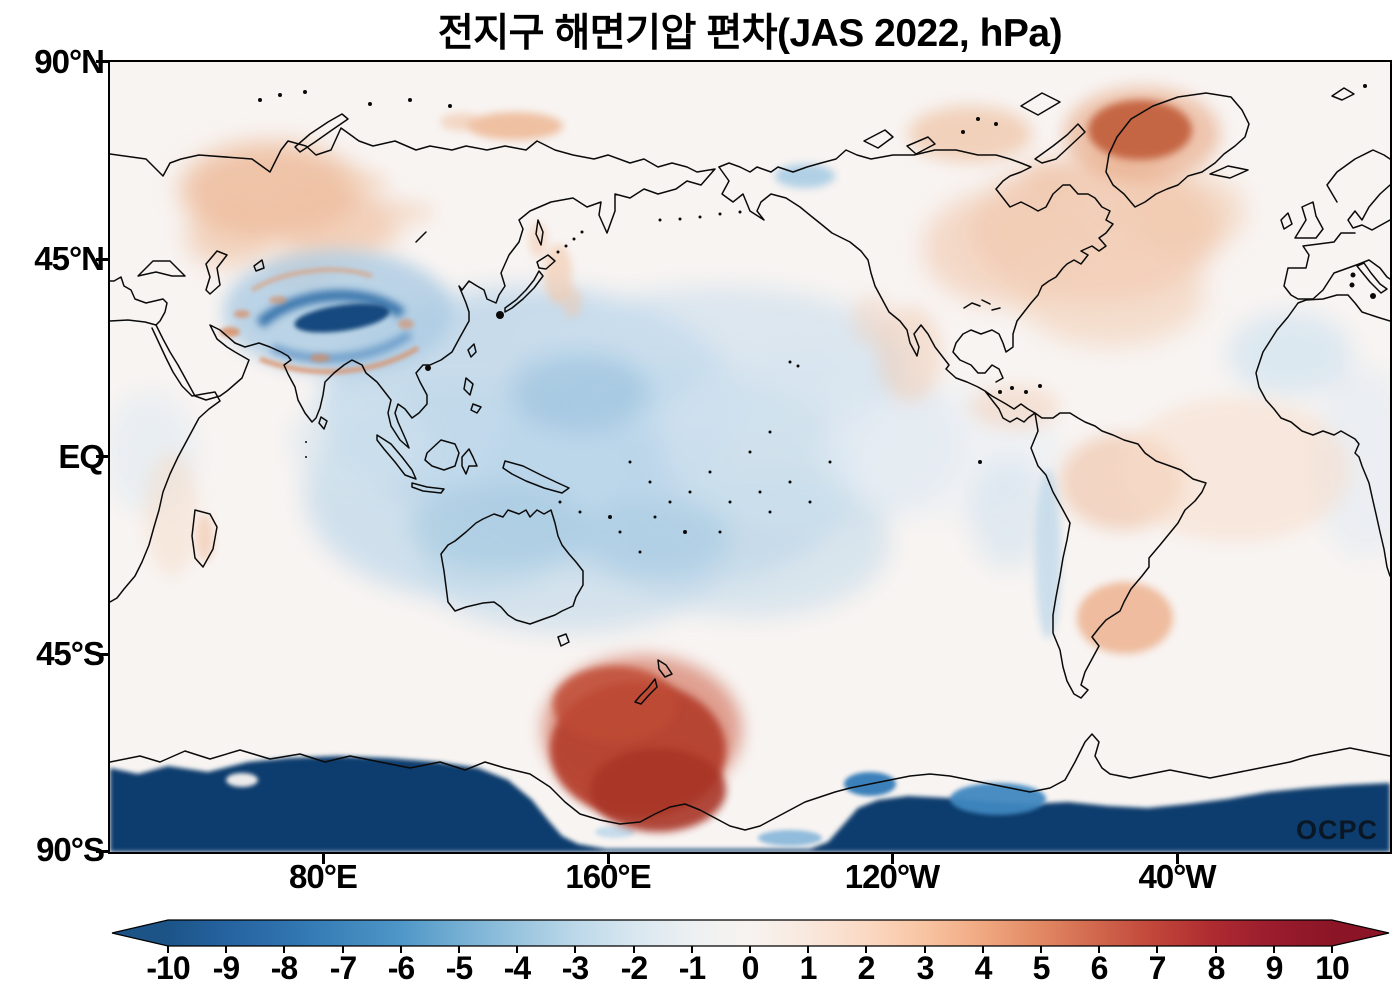  Describe the element at coordinates (1286, 221) in the screenshot. I see `coastline-ireland` at that location.